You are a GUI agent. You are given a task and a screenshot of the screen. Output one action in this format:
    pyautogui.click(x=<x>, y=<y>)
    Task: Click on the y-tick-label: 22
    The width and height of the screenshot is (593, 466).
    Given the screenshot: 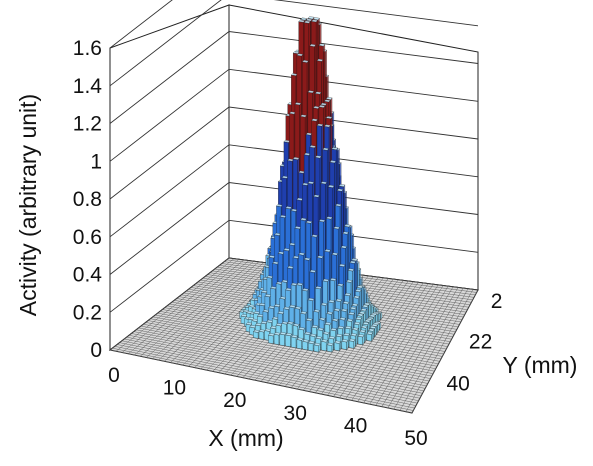 What is the action you would take?
    pyautogui.click(x=480, y=342)
    